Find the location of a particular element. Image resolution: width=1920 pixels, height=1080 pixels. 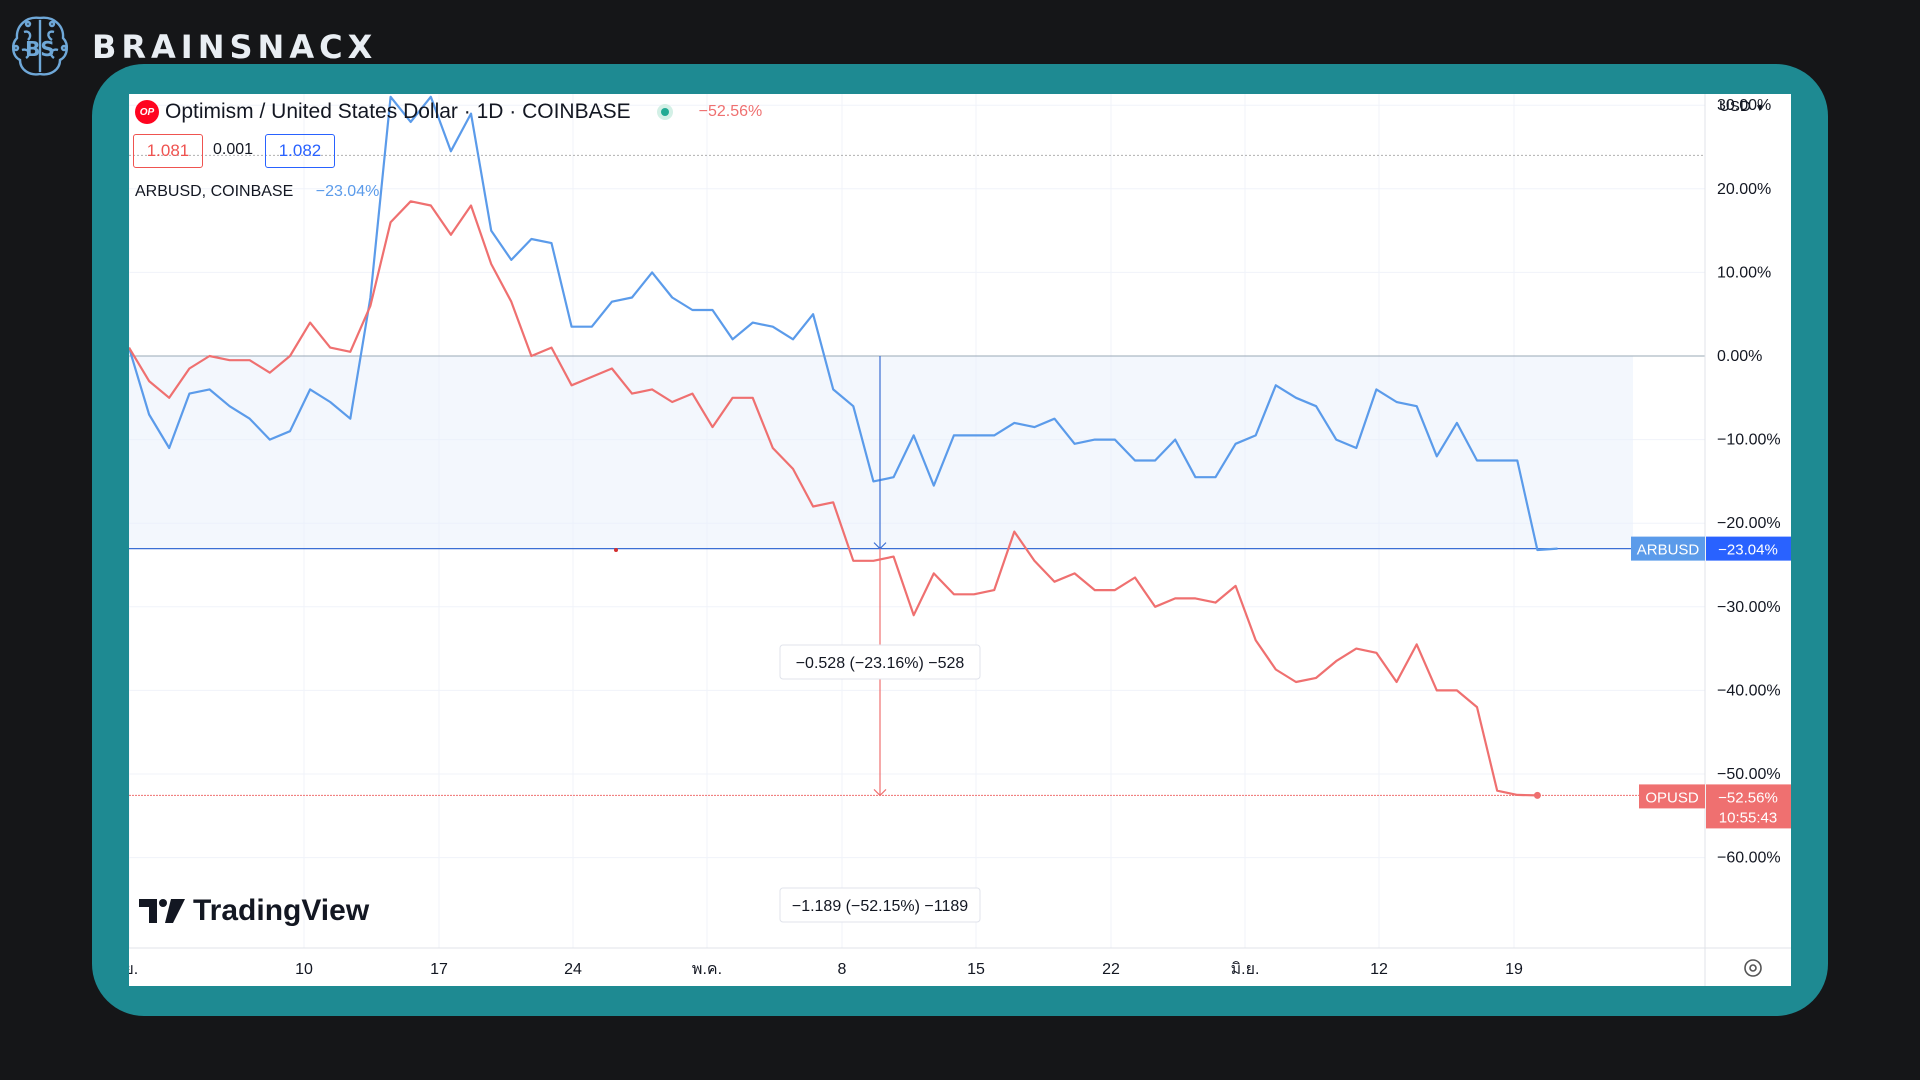

y-tick-label: −60.00% is located at coordinates (1749, 858).